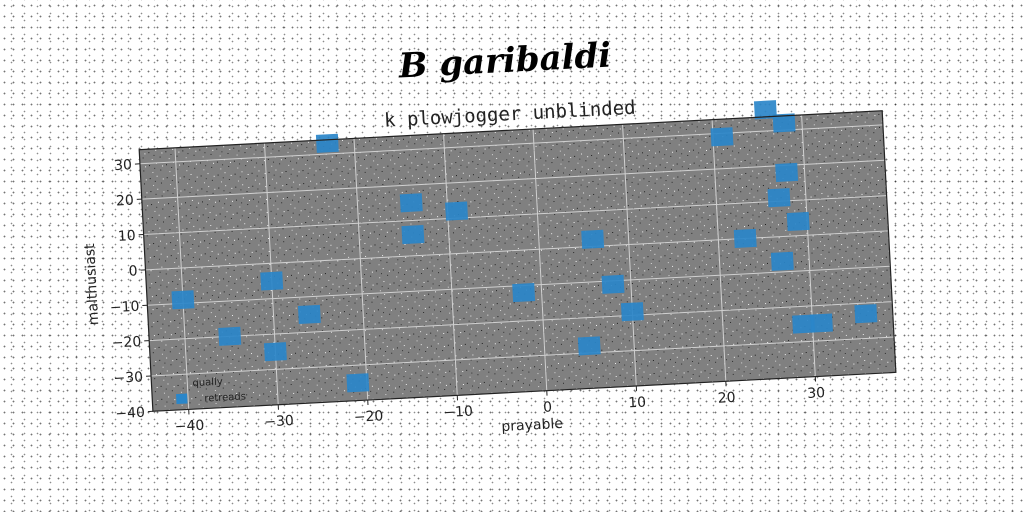 Image resolution: width=1024 pixels, height=512 pixels. I want to click on y-tick-label: 30, so click(123, 165).